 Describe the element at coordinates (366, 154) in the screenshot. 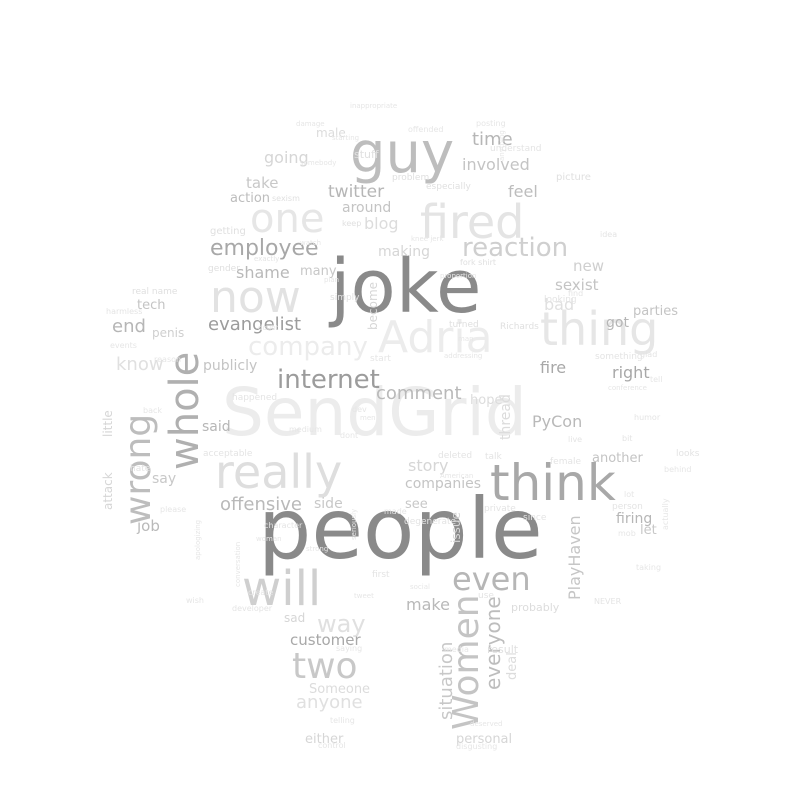

I see `cloud-word: stuff` at that location.